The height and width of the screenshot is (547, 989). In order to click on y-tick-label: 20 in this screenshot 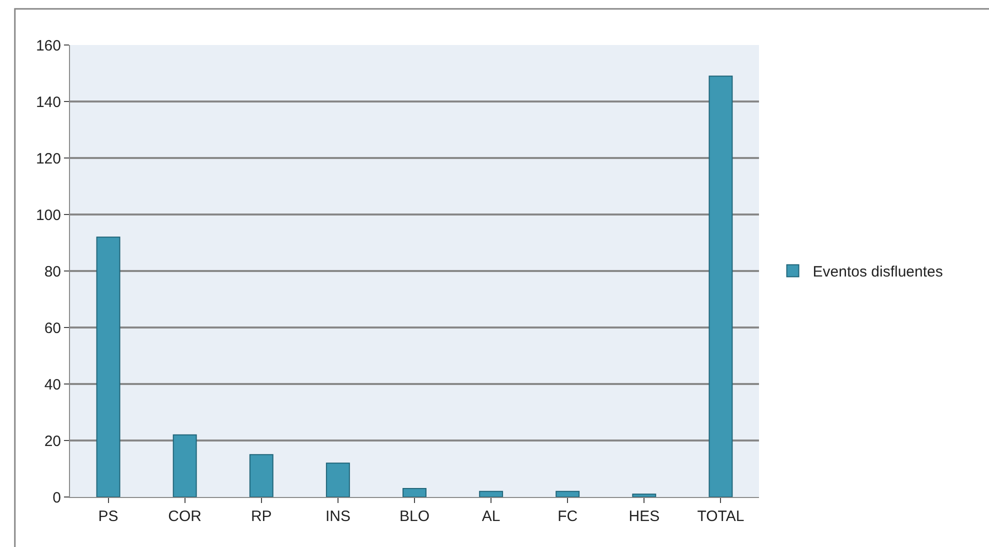, I will do `click(52, 441)`.